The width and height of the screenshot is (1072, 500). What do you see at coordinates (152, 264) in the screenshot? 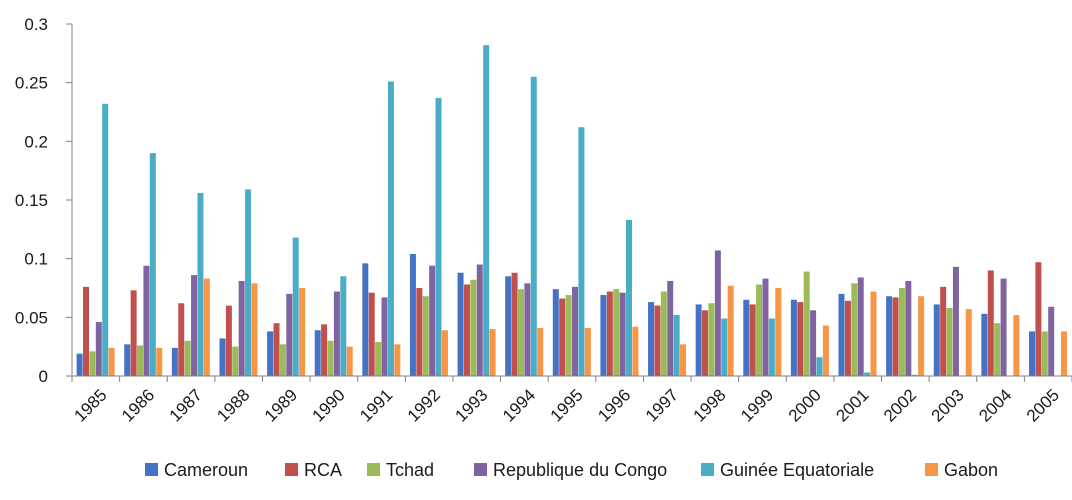
I see `bar-guin-e-equatoriale-1986` at bounding box center [152, 264].